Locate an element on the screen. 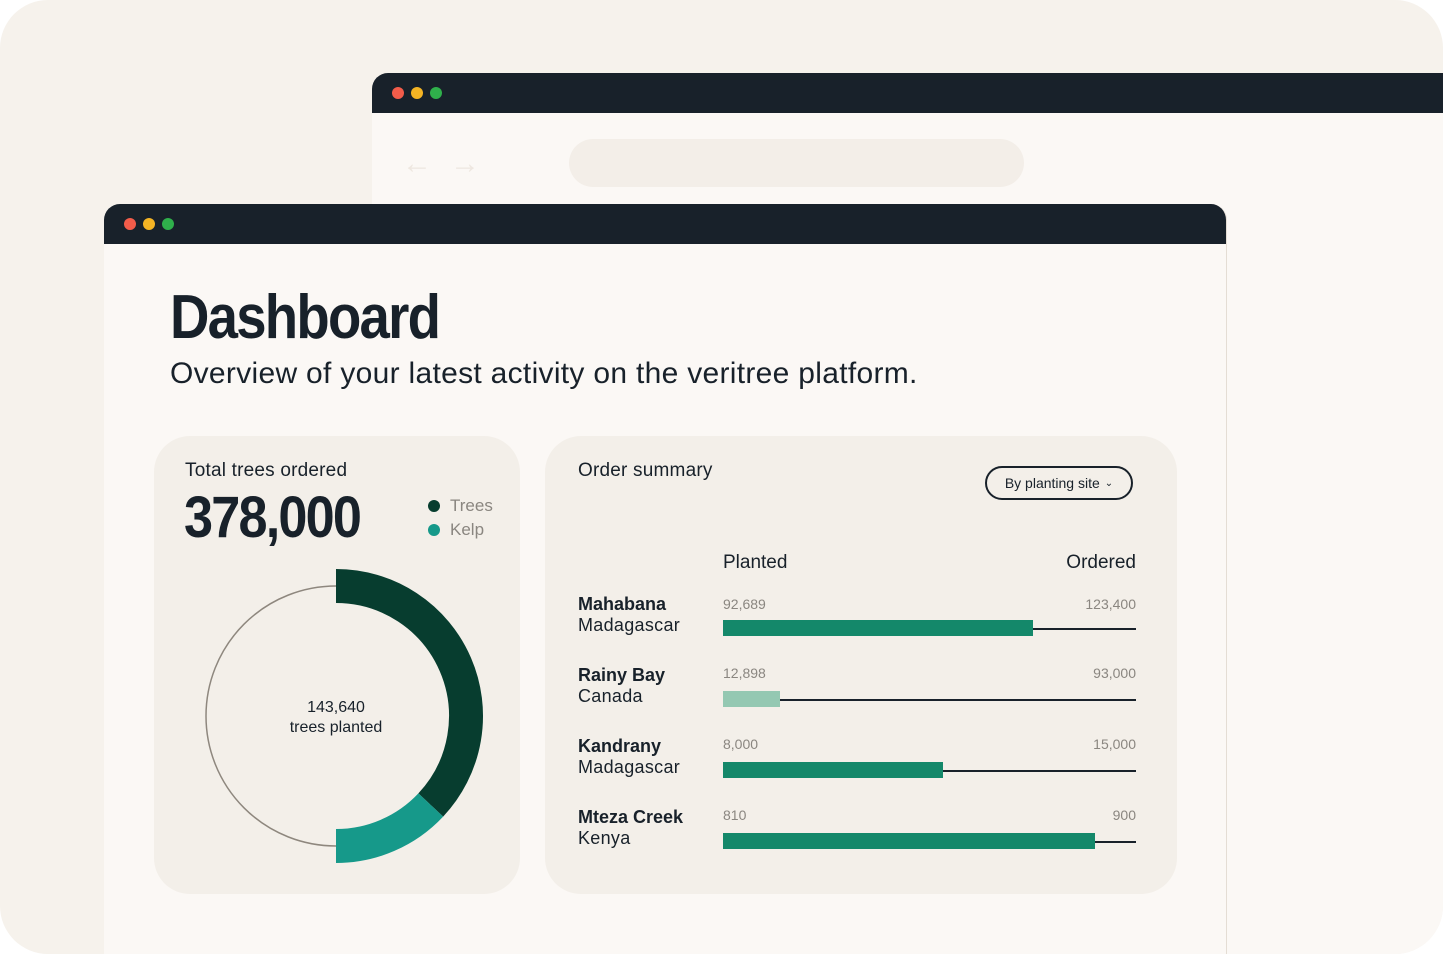  ordered-track is located at coordinates (929, 700).